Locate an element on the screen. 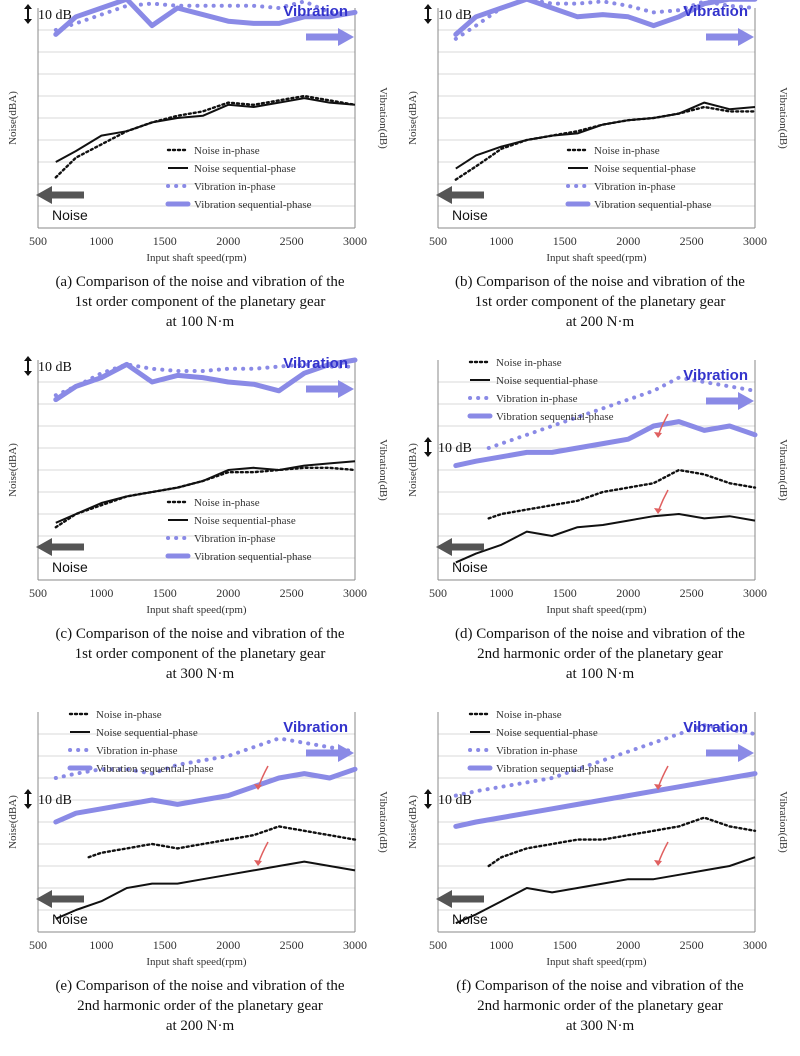 The image size is (800, 1056). vibration-arrow-icon is located at coordinates (730, 401).